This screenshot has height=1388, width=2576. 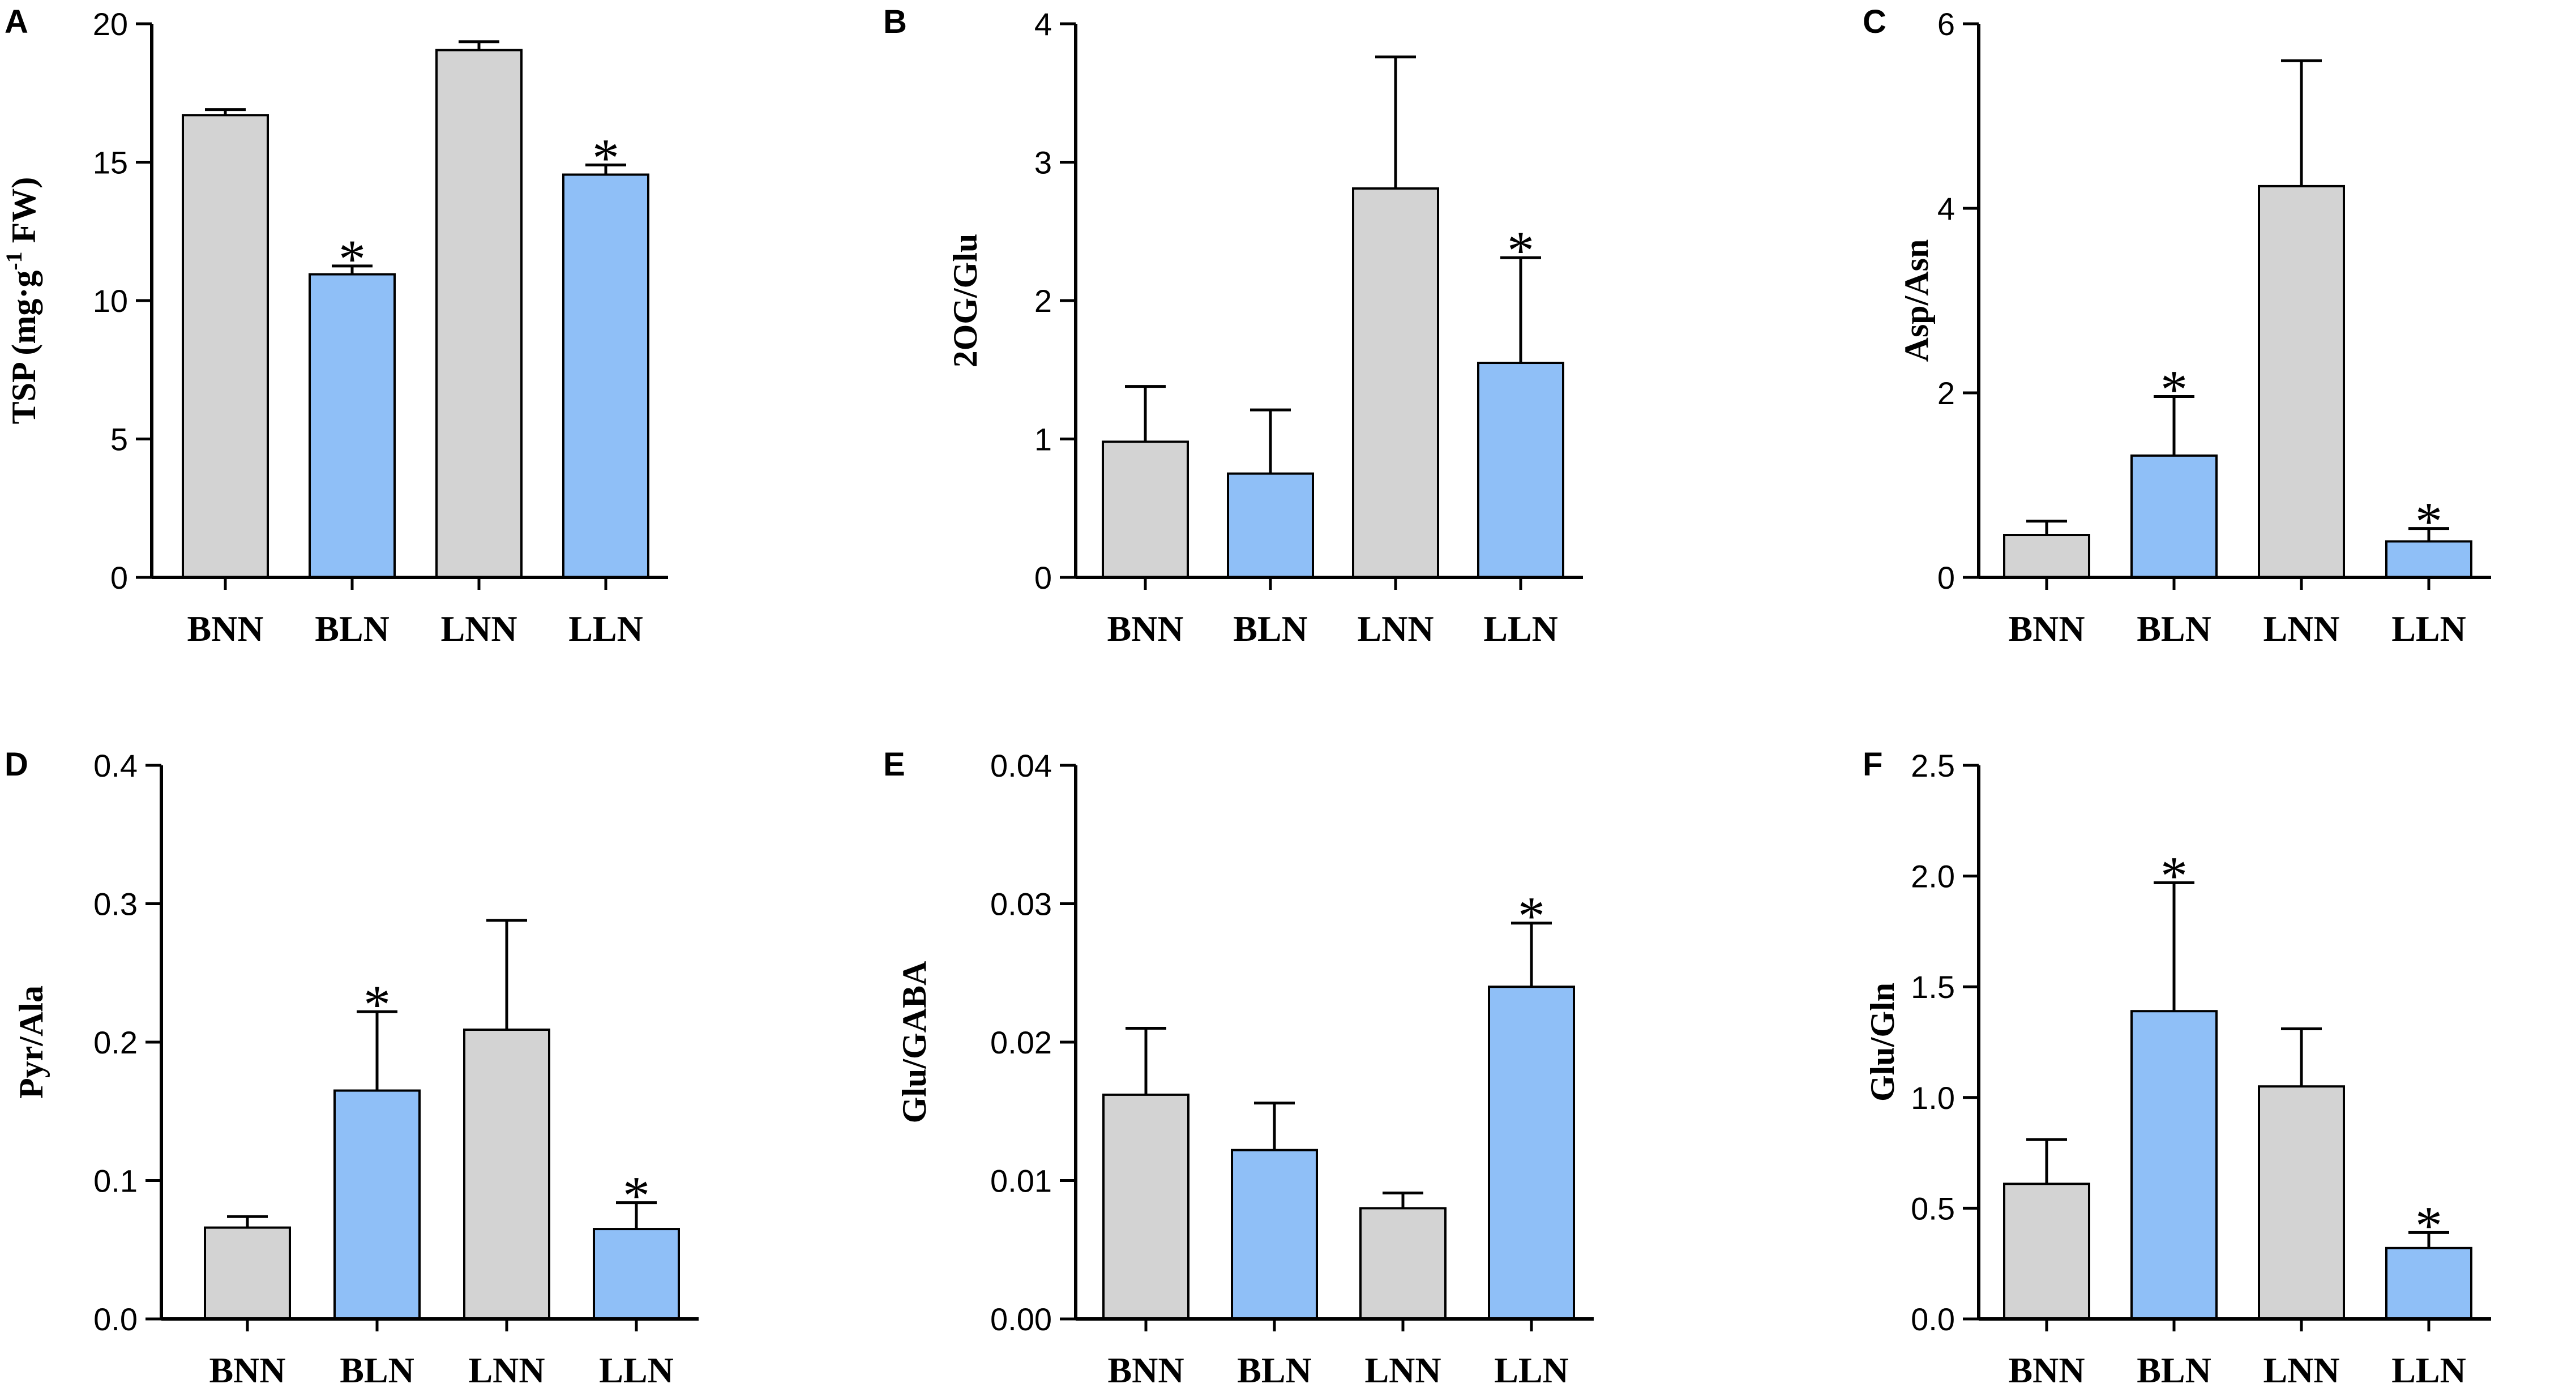 I want to click on error-bar-e-lnn, so click(x=1403, y=1200).